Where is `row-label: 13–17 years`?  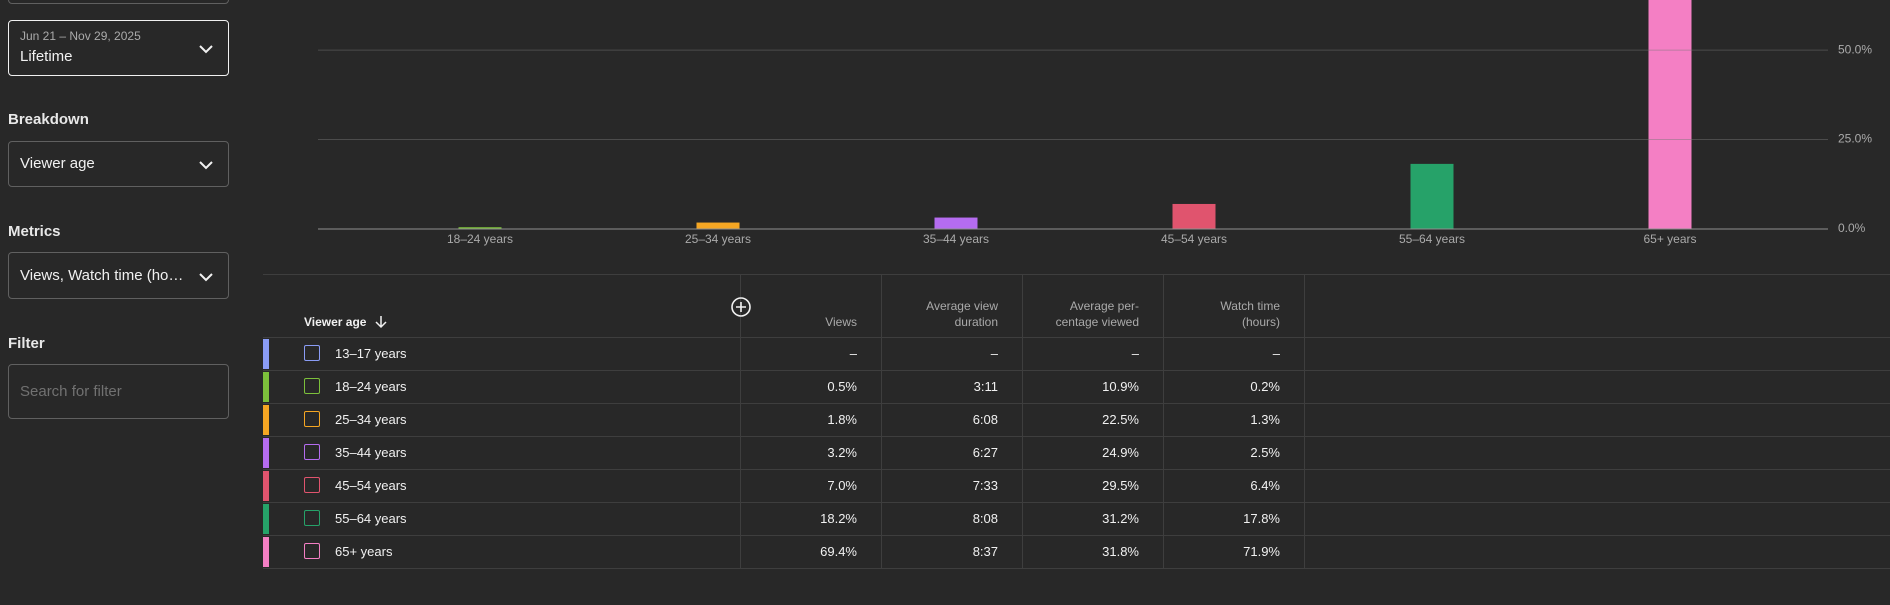 row-label: 13–17 years is located at coordinates (371, 353).